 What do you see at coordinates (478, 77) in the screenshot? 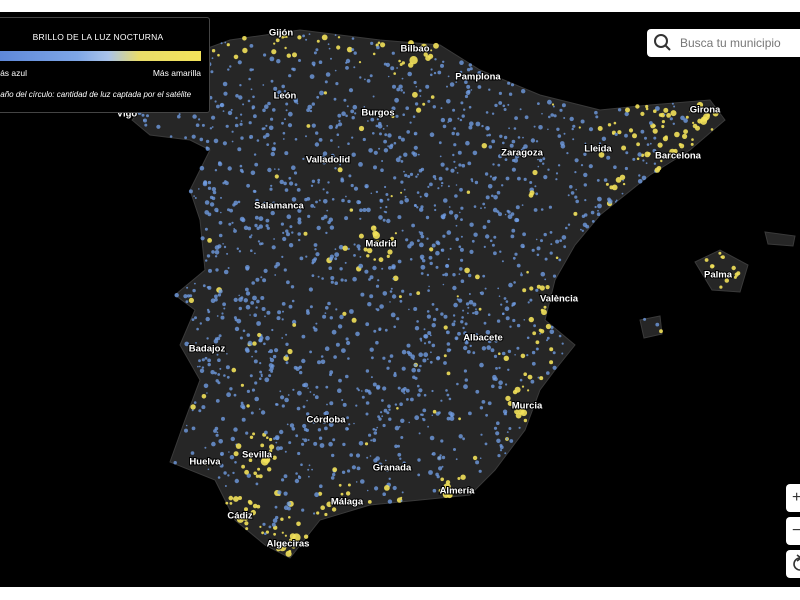
I see `city-label: Pamplona` at bounding box center [478, 77].